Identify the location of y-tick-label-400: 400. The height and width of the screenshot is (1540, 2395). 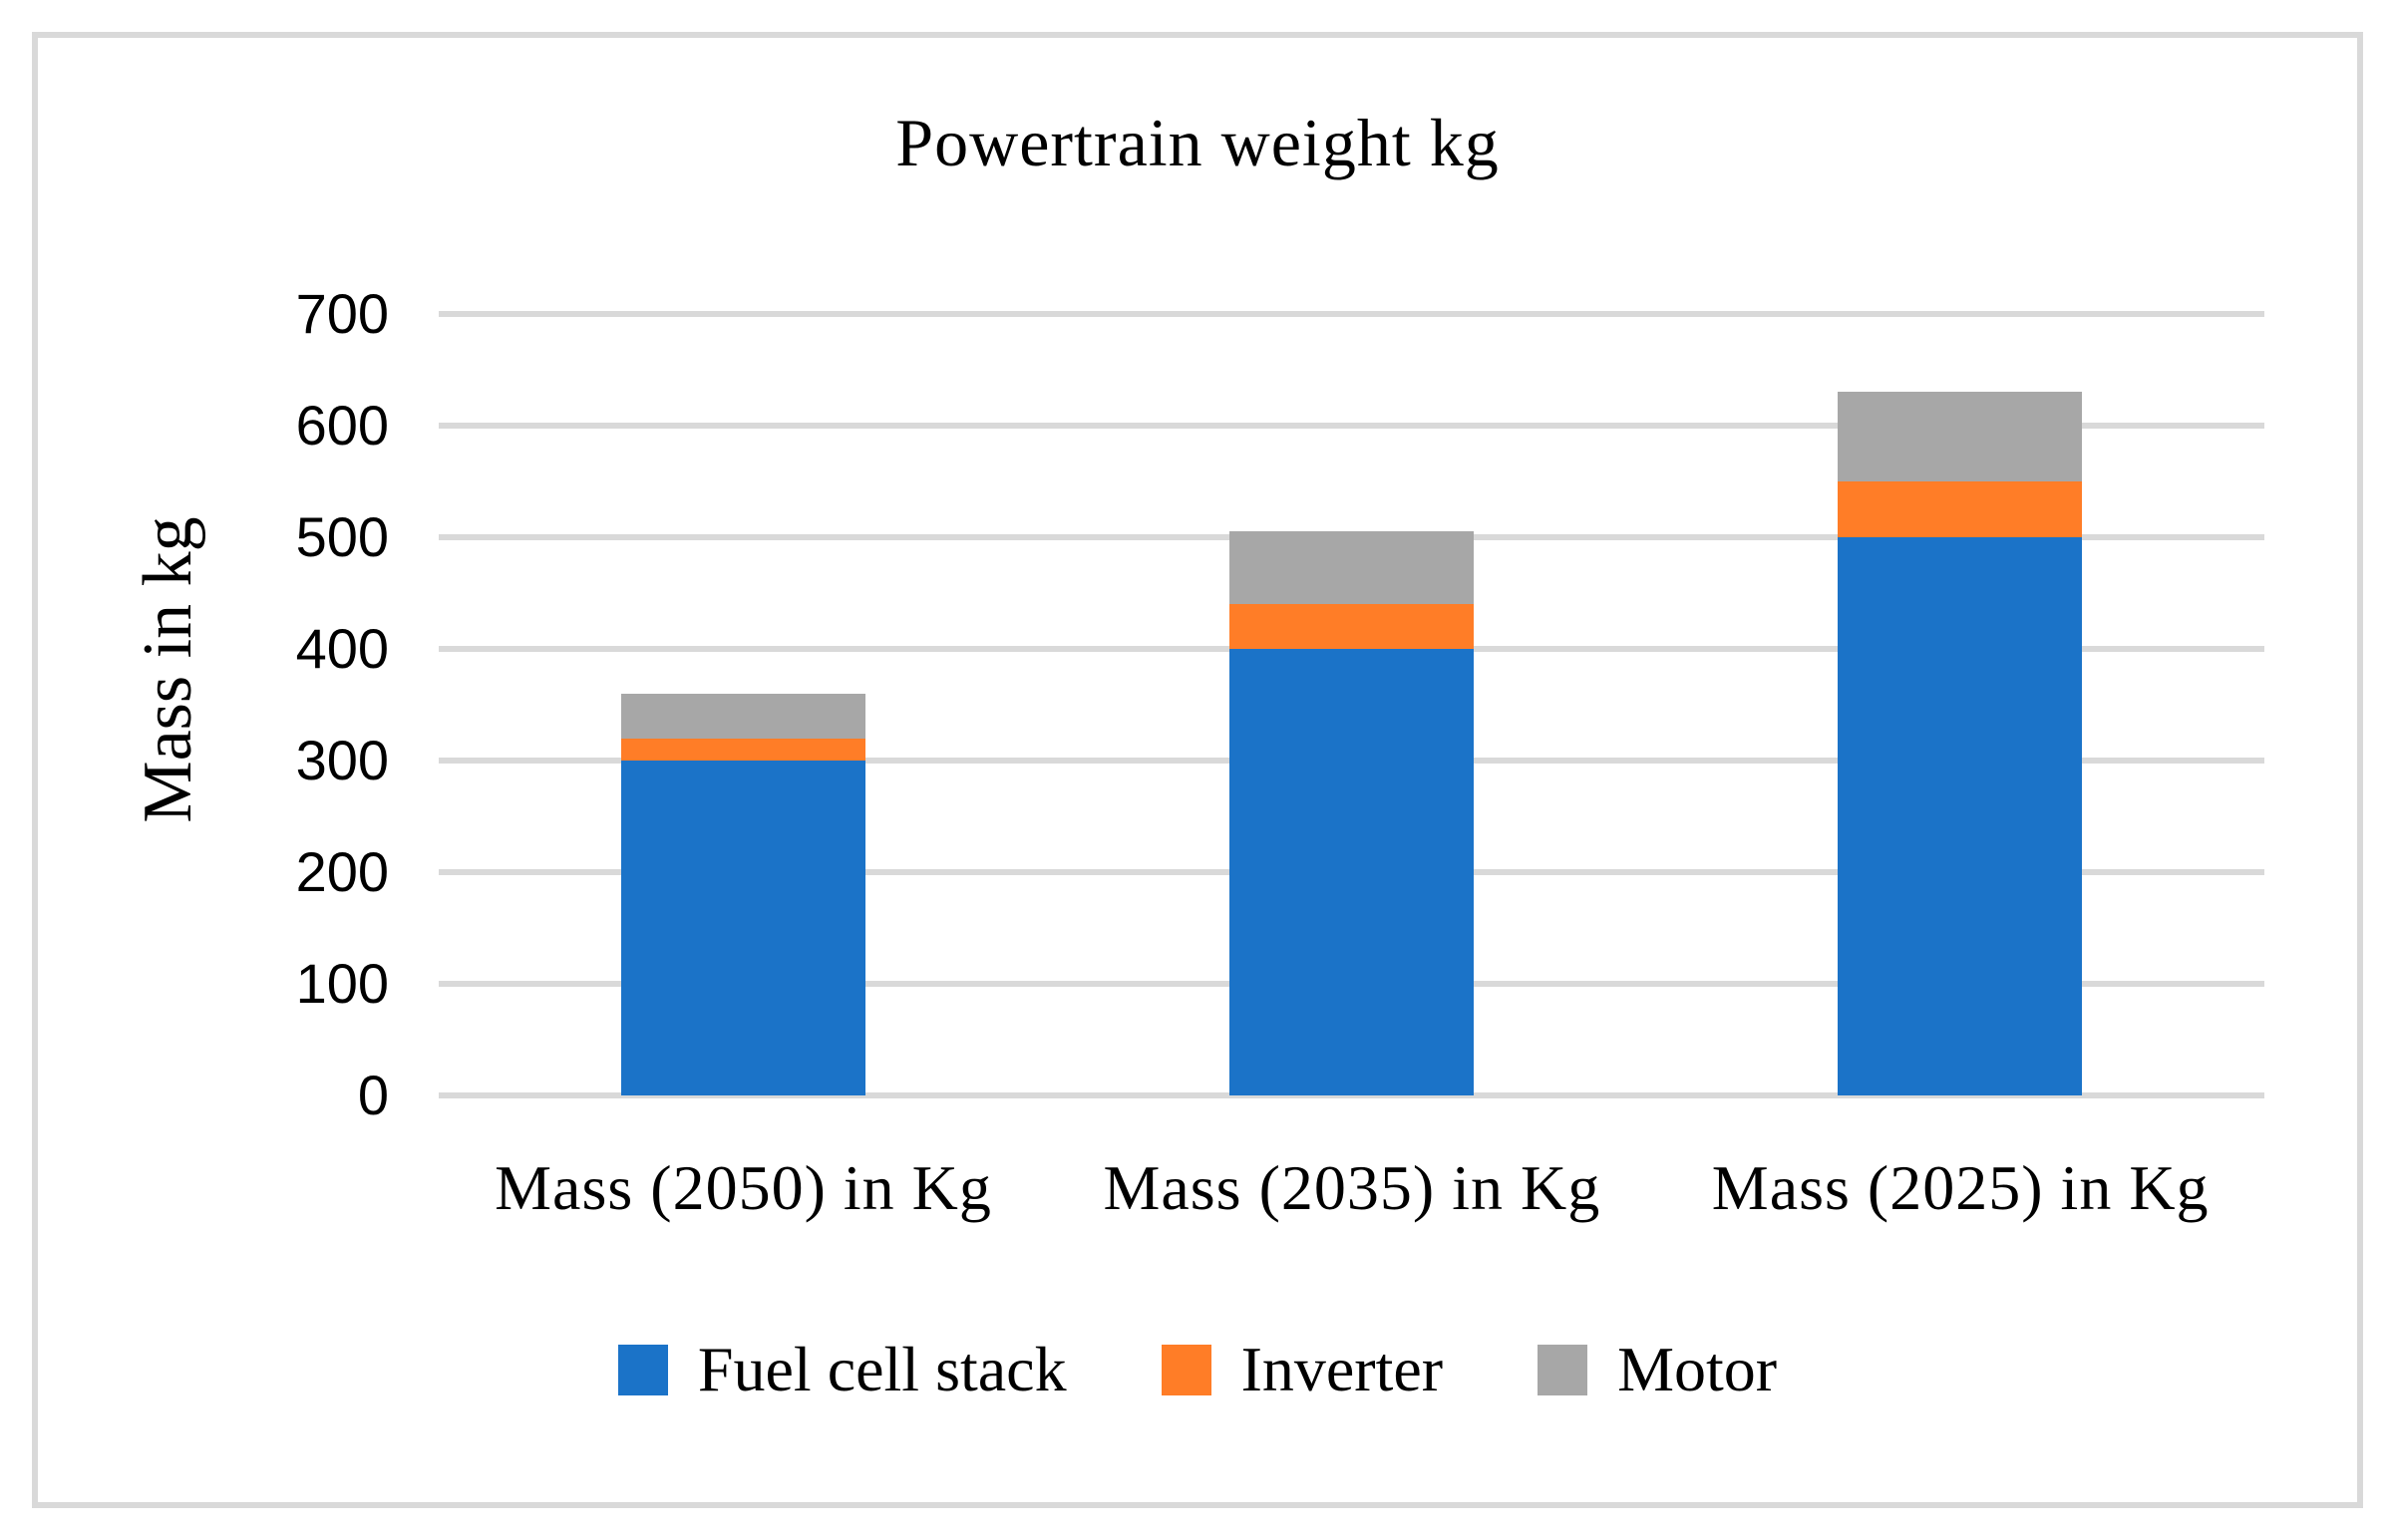
(342, 649).